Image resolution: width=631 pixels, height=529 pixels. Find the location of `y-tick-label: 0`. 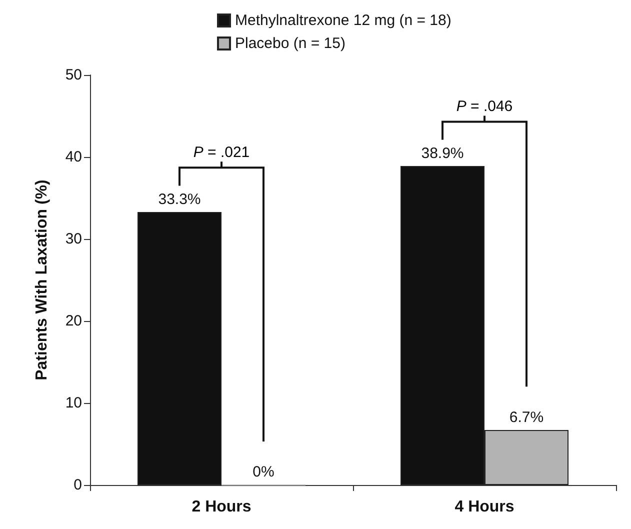

y-tick-label: 0 is located at coordinates (78, 485).